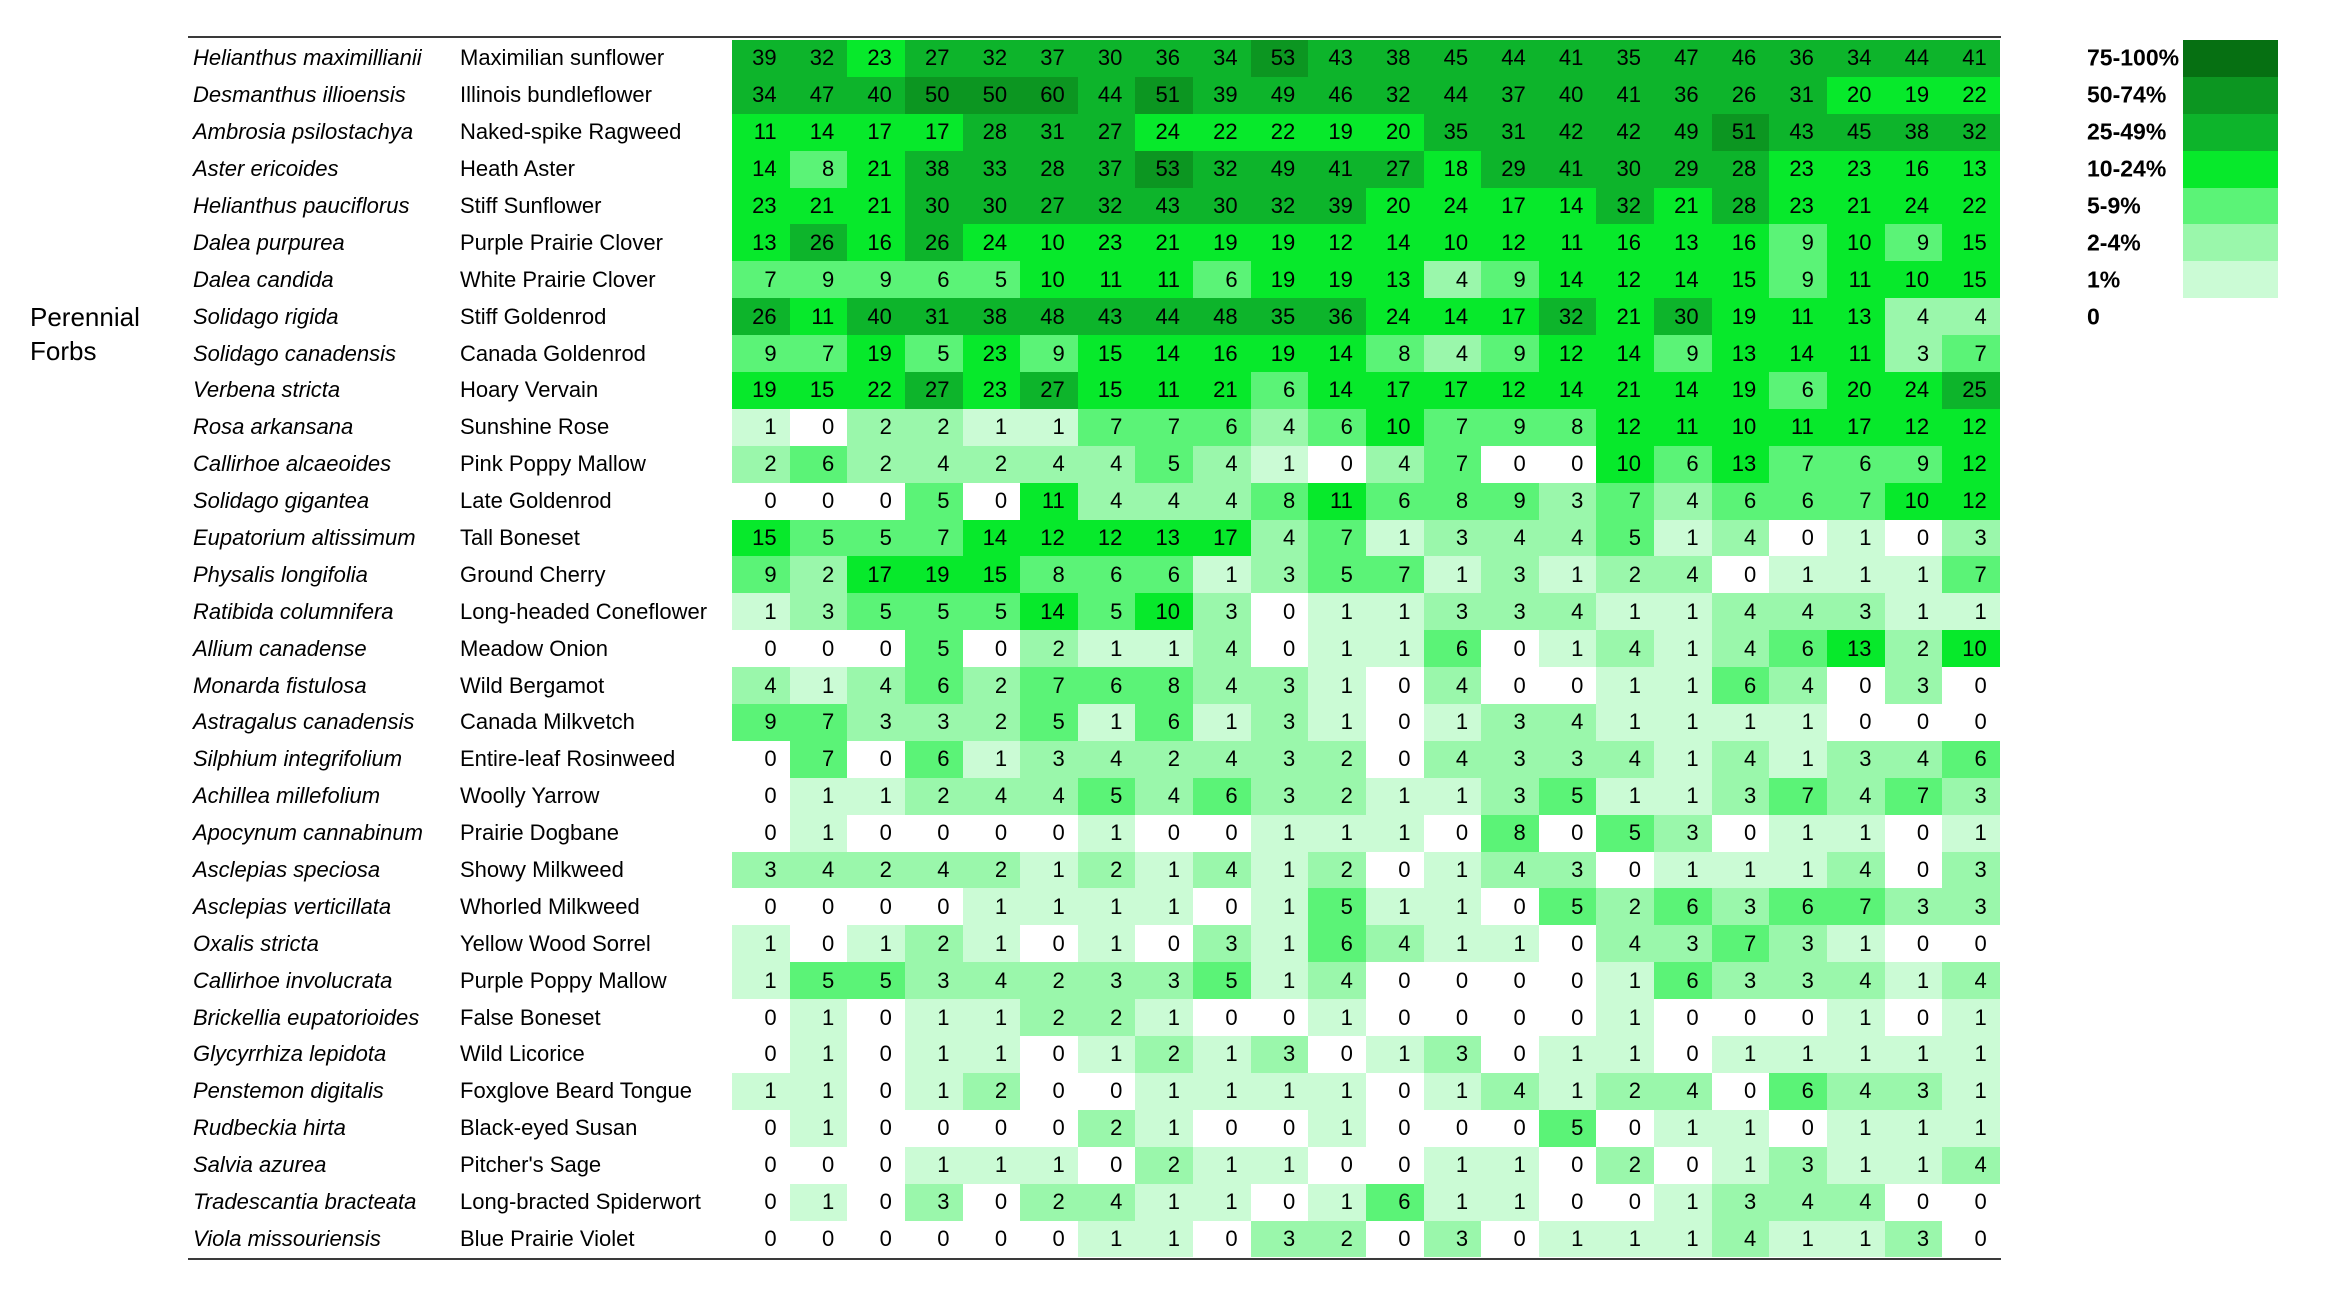  I want to click on legend-label: 25-49%, so click(2127, 131).